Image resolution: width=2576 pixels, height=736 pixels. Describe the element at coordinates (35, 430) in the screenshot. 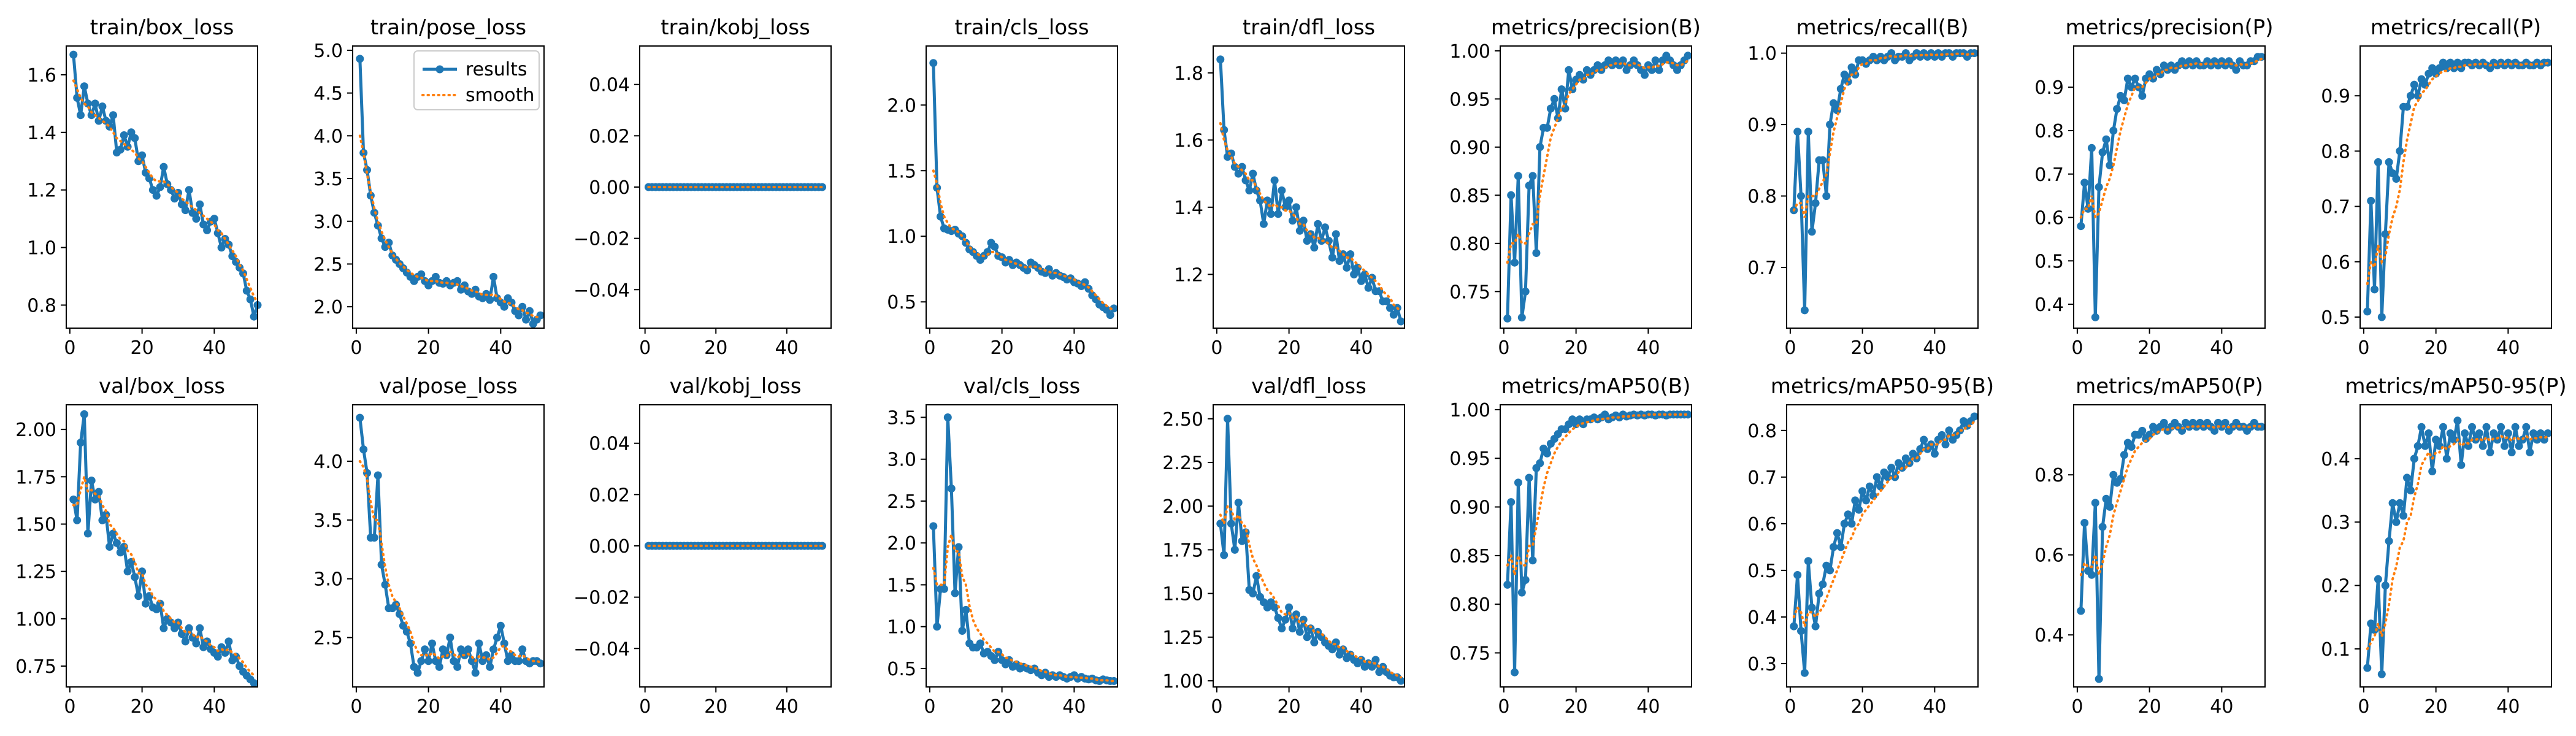

I see `y-tick-label: 2.00` at that location.